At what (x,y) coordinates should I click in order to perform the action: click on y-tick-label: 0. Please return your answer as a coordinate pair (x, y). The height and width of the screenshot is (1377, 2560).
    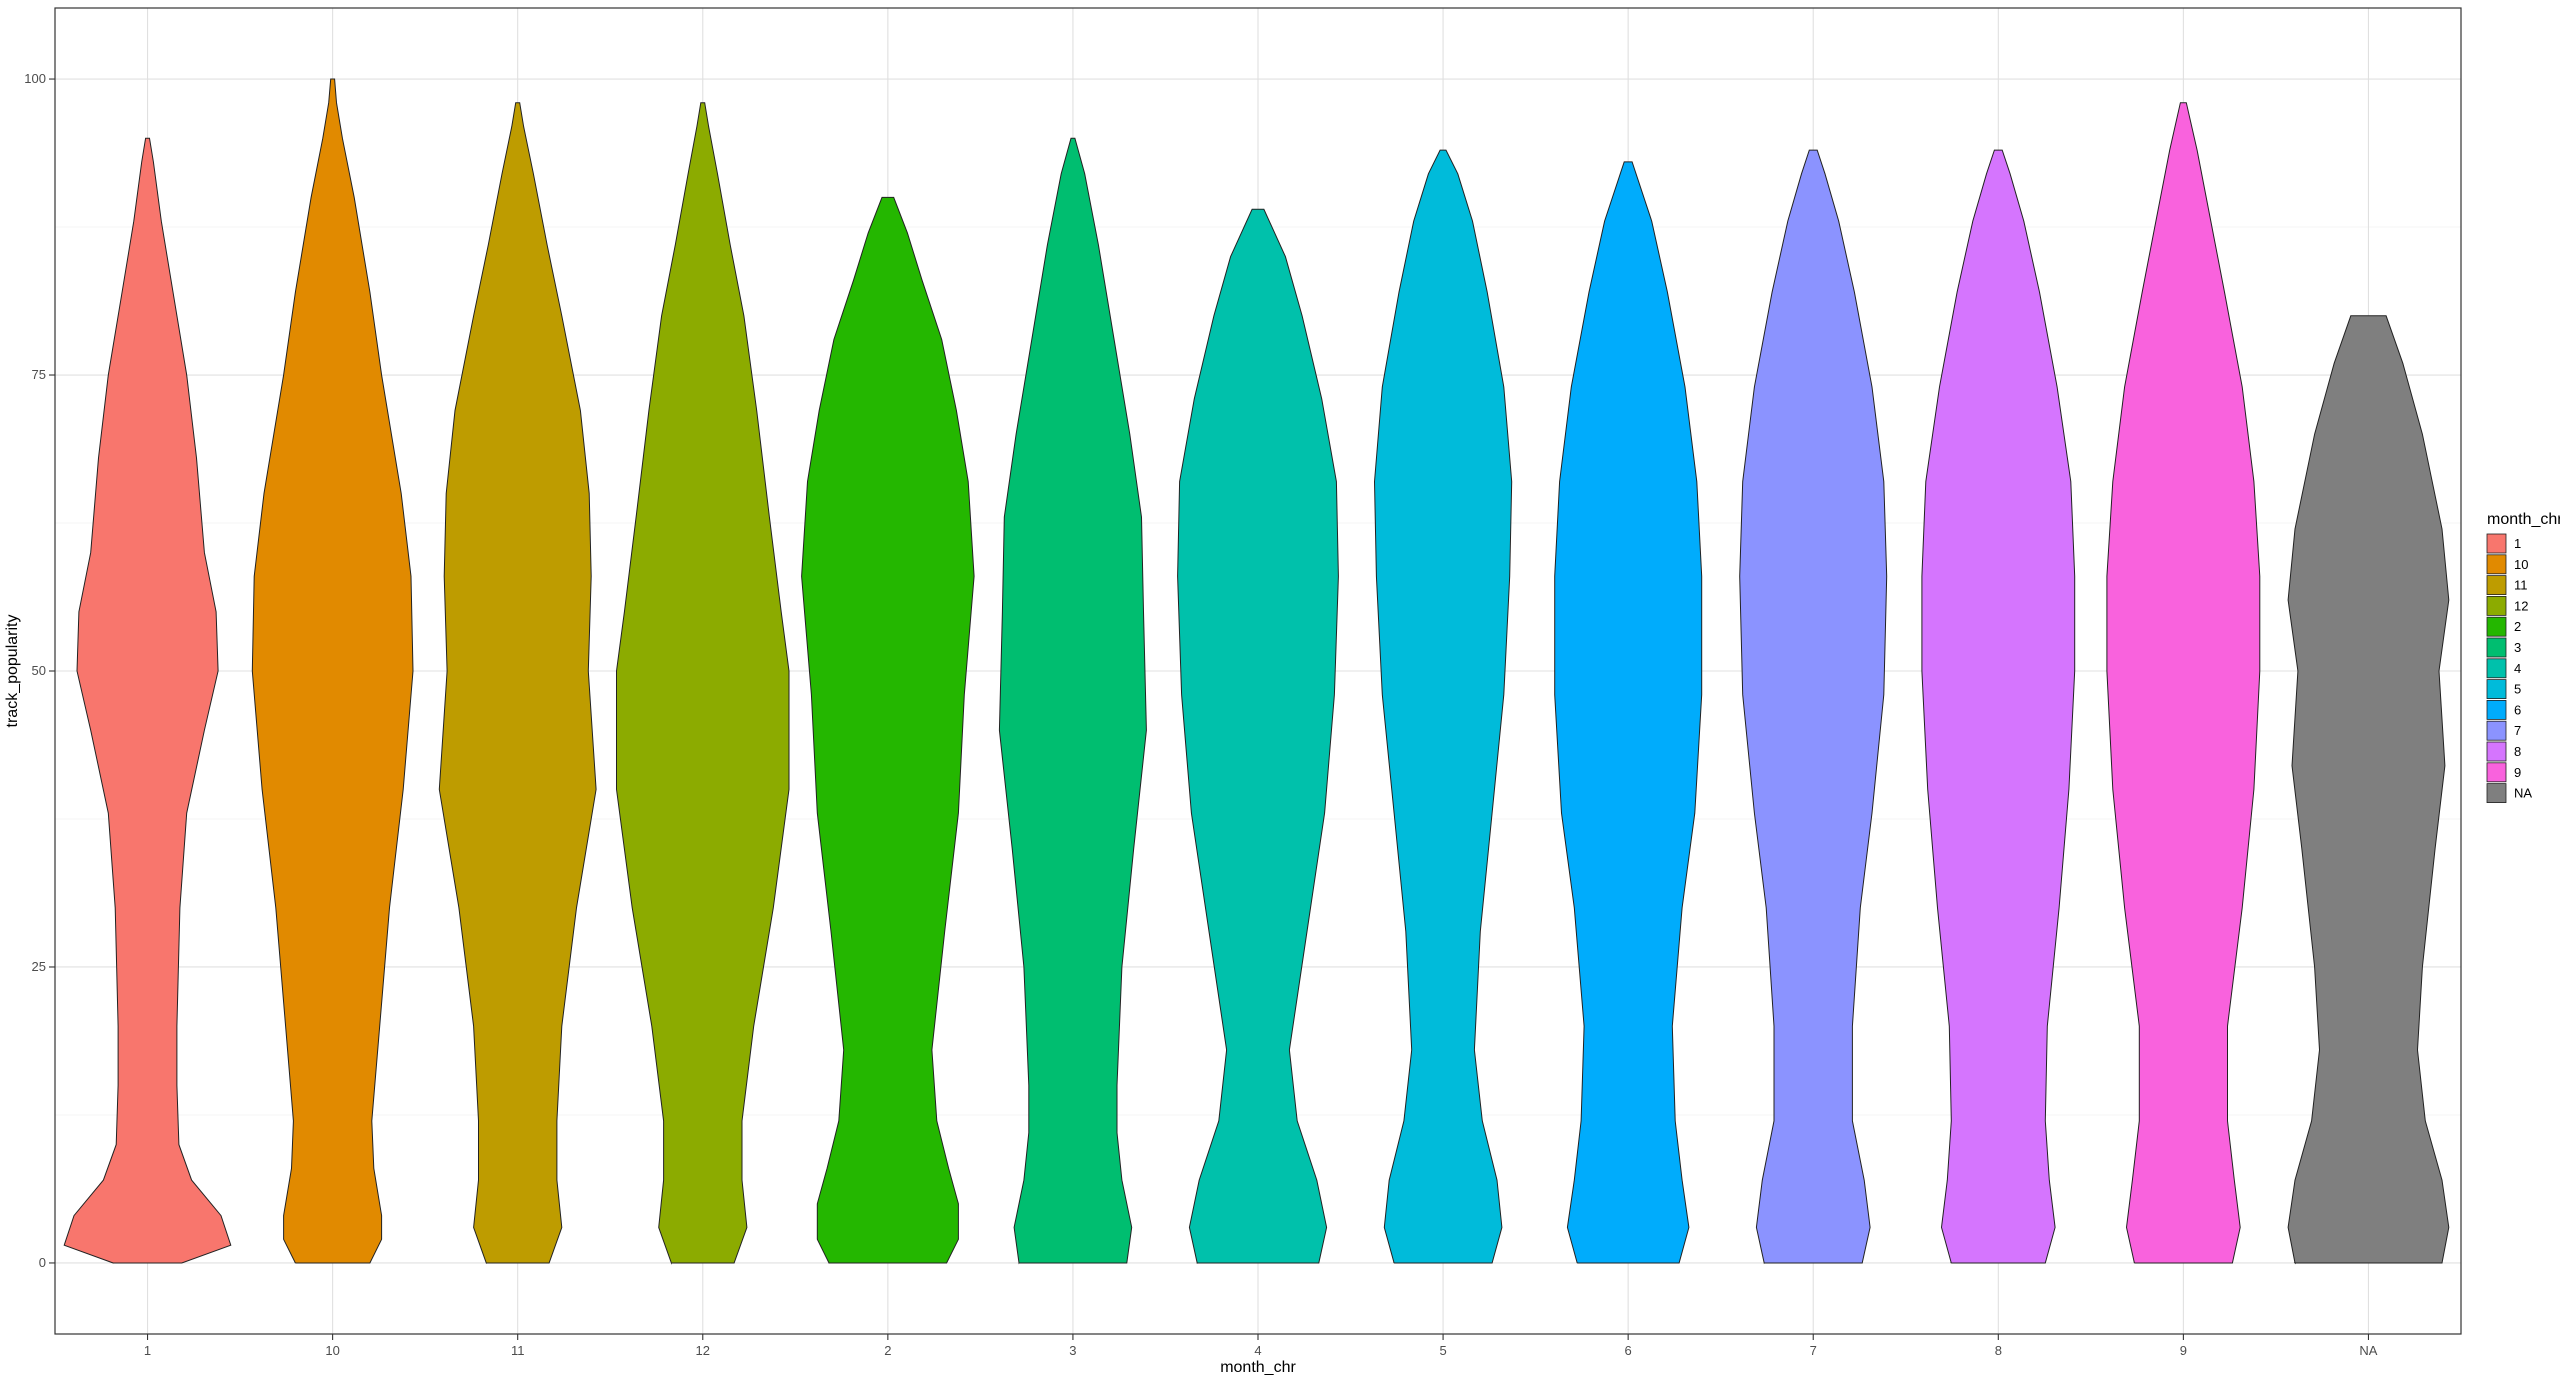
    Looking at the image, I should click on (42, 1262).